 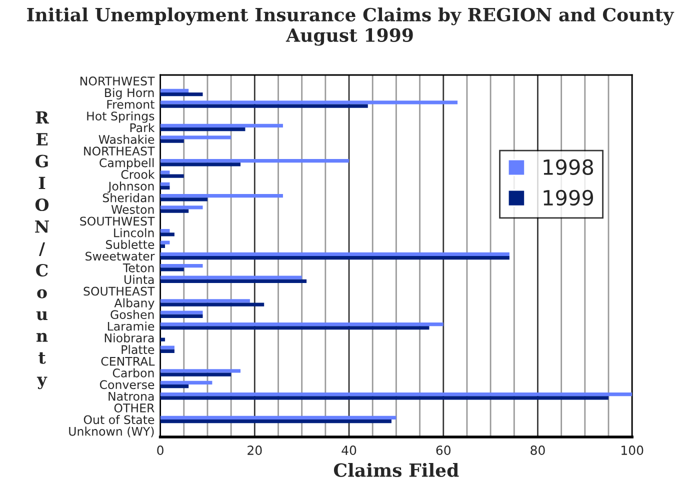 What do you see at coordinates (130, 244) in the screenshot?
I see `y-tick-label: Sublette` at bounding box center [130, 244].